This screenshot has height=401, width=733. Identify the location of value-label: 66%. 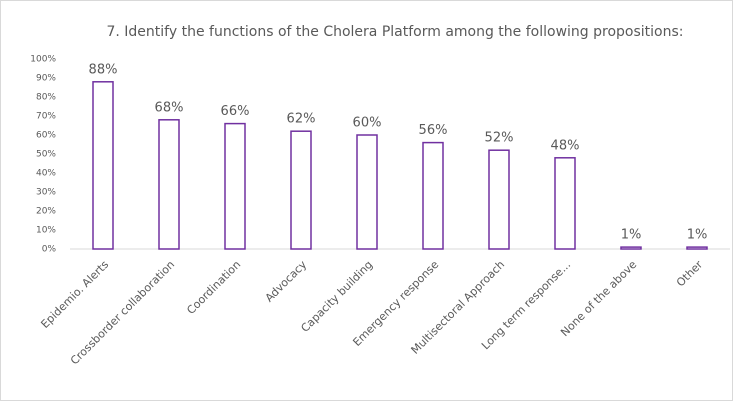
(235, 111).